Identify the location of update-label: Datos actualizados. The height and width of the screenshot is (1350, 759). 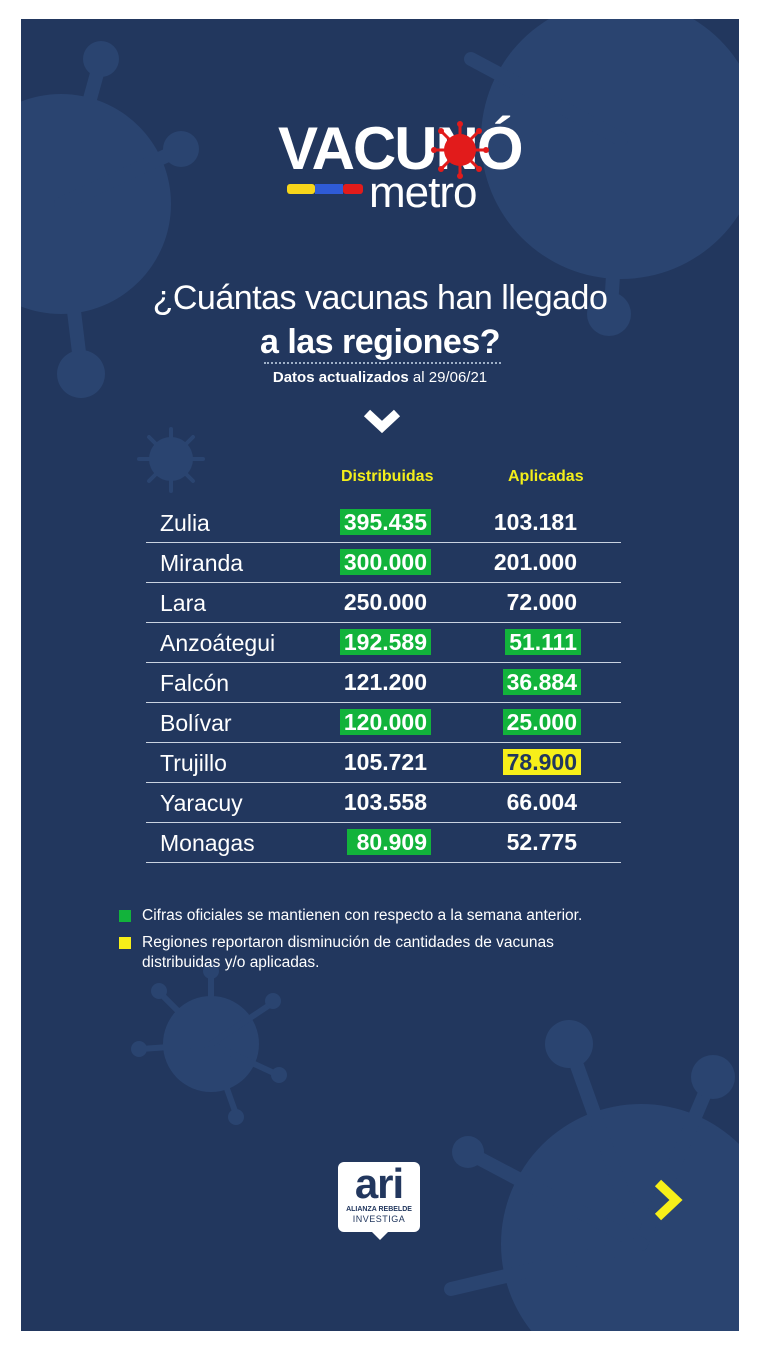
(340, 377).